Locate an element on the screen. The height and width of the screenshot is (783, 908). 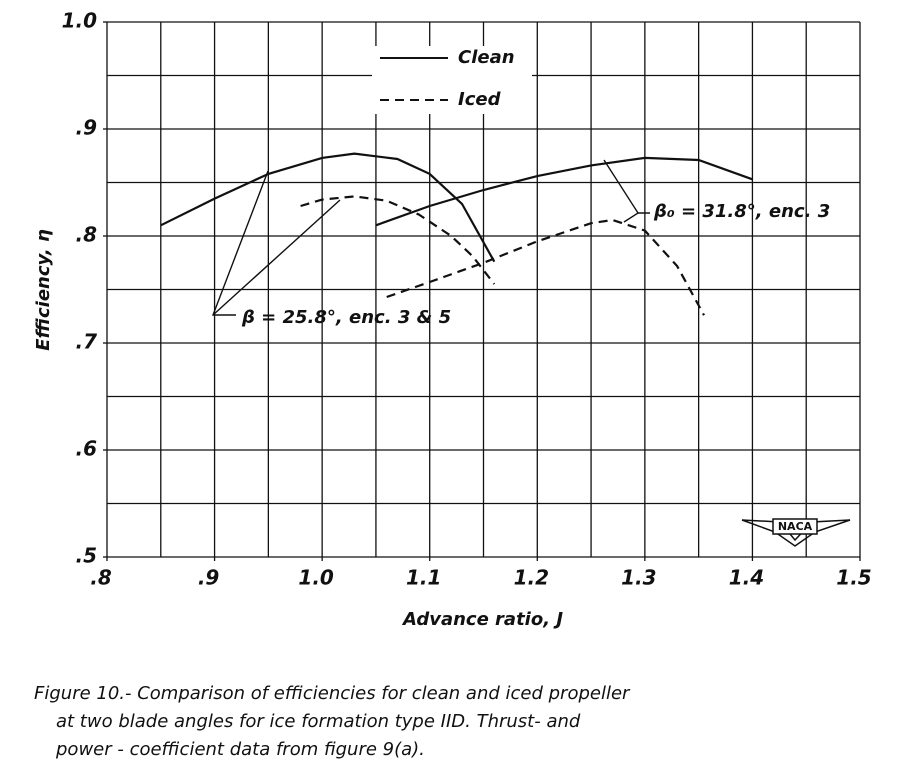
x-tick-label: 1.0 is located at coordinates (316, 578).